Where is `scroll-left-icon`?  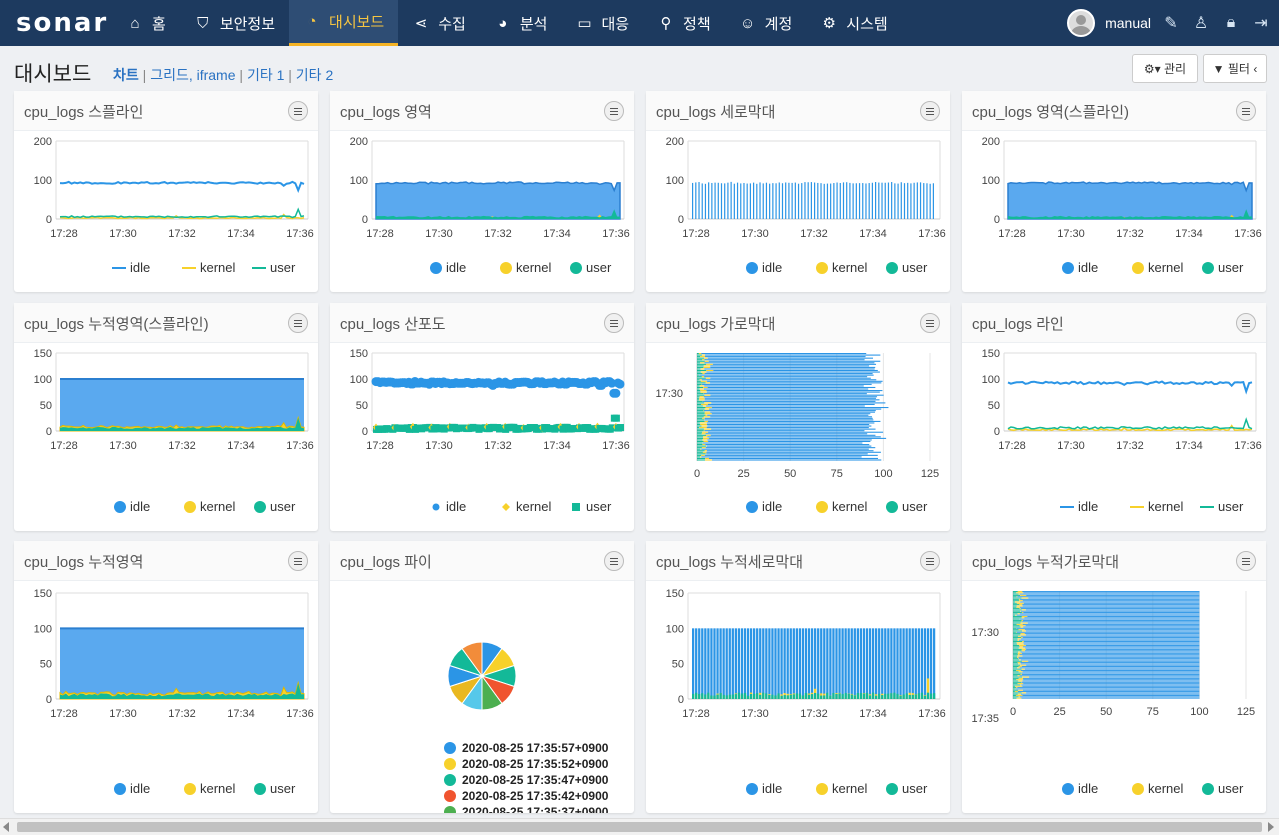 scroll-left-icon is located at coordinates (6, 827).